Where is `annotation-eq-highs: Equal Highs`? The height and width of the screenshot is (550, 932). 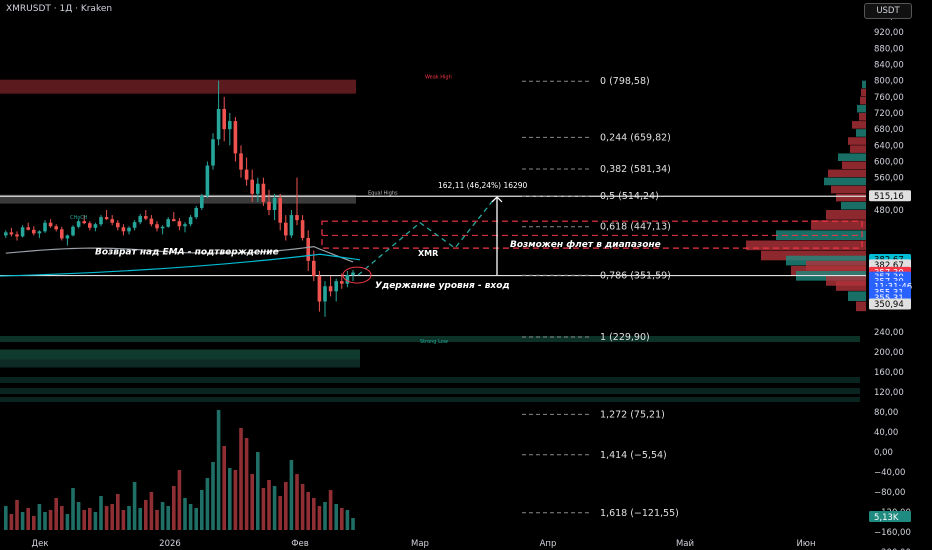 annotation-eq-highs: Equal Highs is located at coordinates (383, 194).